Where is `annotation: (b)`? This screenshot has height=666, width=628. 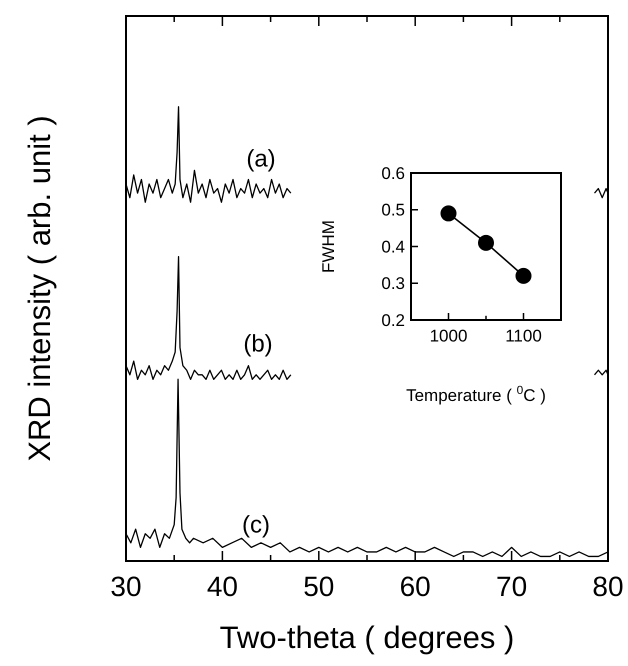
annotation: (b) is located at coordinates (258, 344).